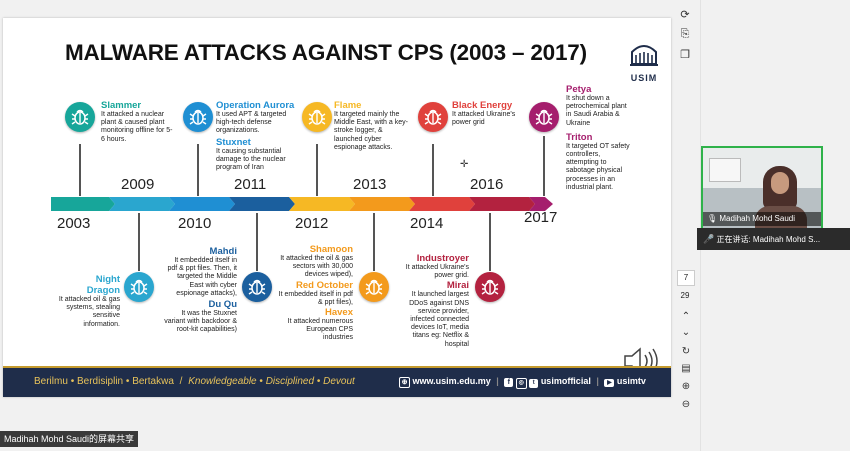 The width and height of the screenshot is (850, 451). I want to click on tv-handle: usimtv, so click(631, 381).